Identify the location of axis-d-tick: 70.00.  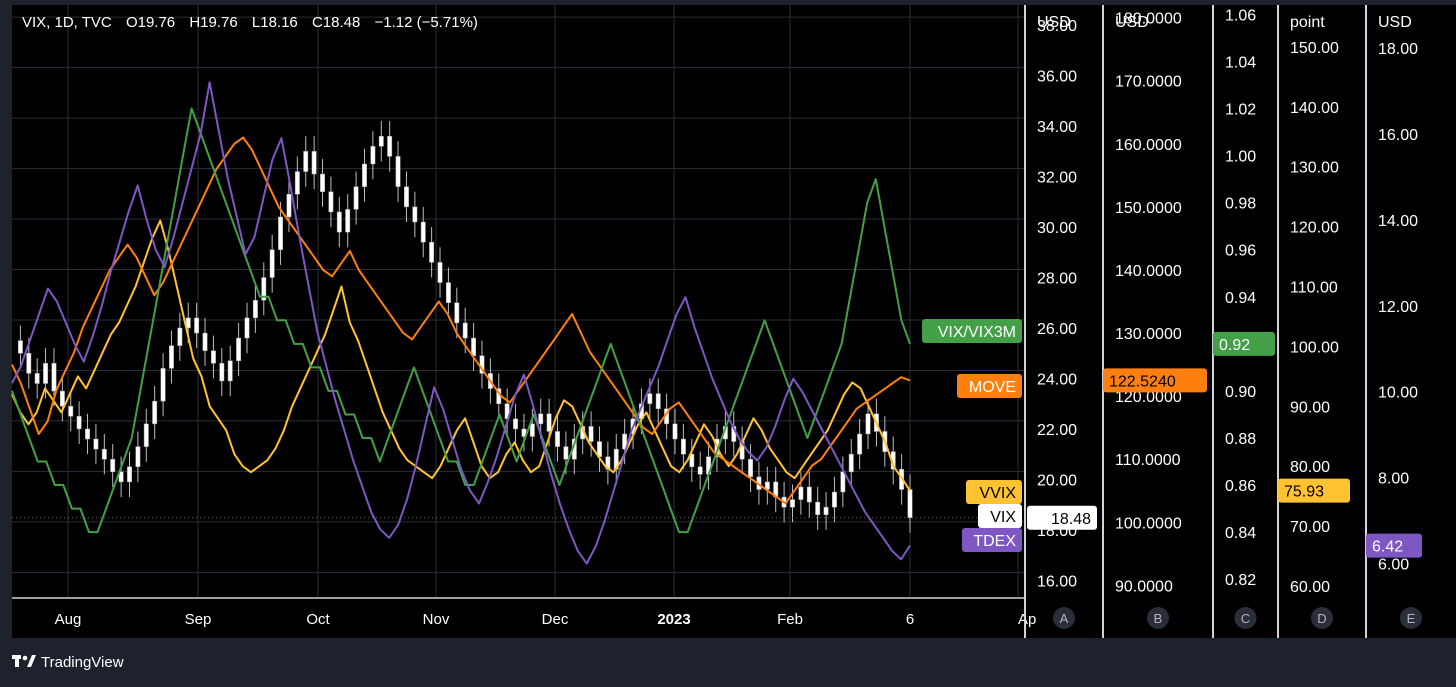
(1310, 527).